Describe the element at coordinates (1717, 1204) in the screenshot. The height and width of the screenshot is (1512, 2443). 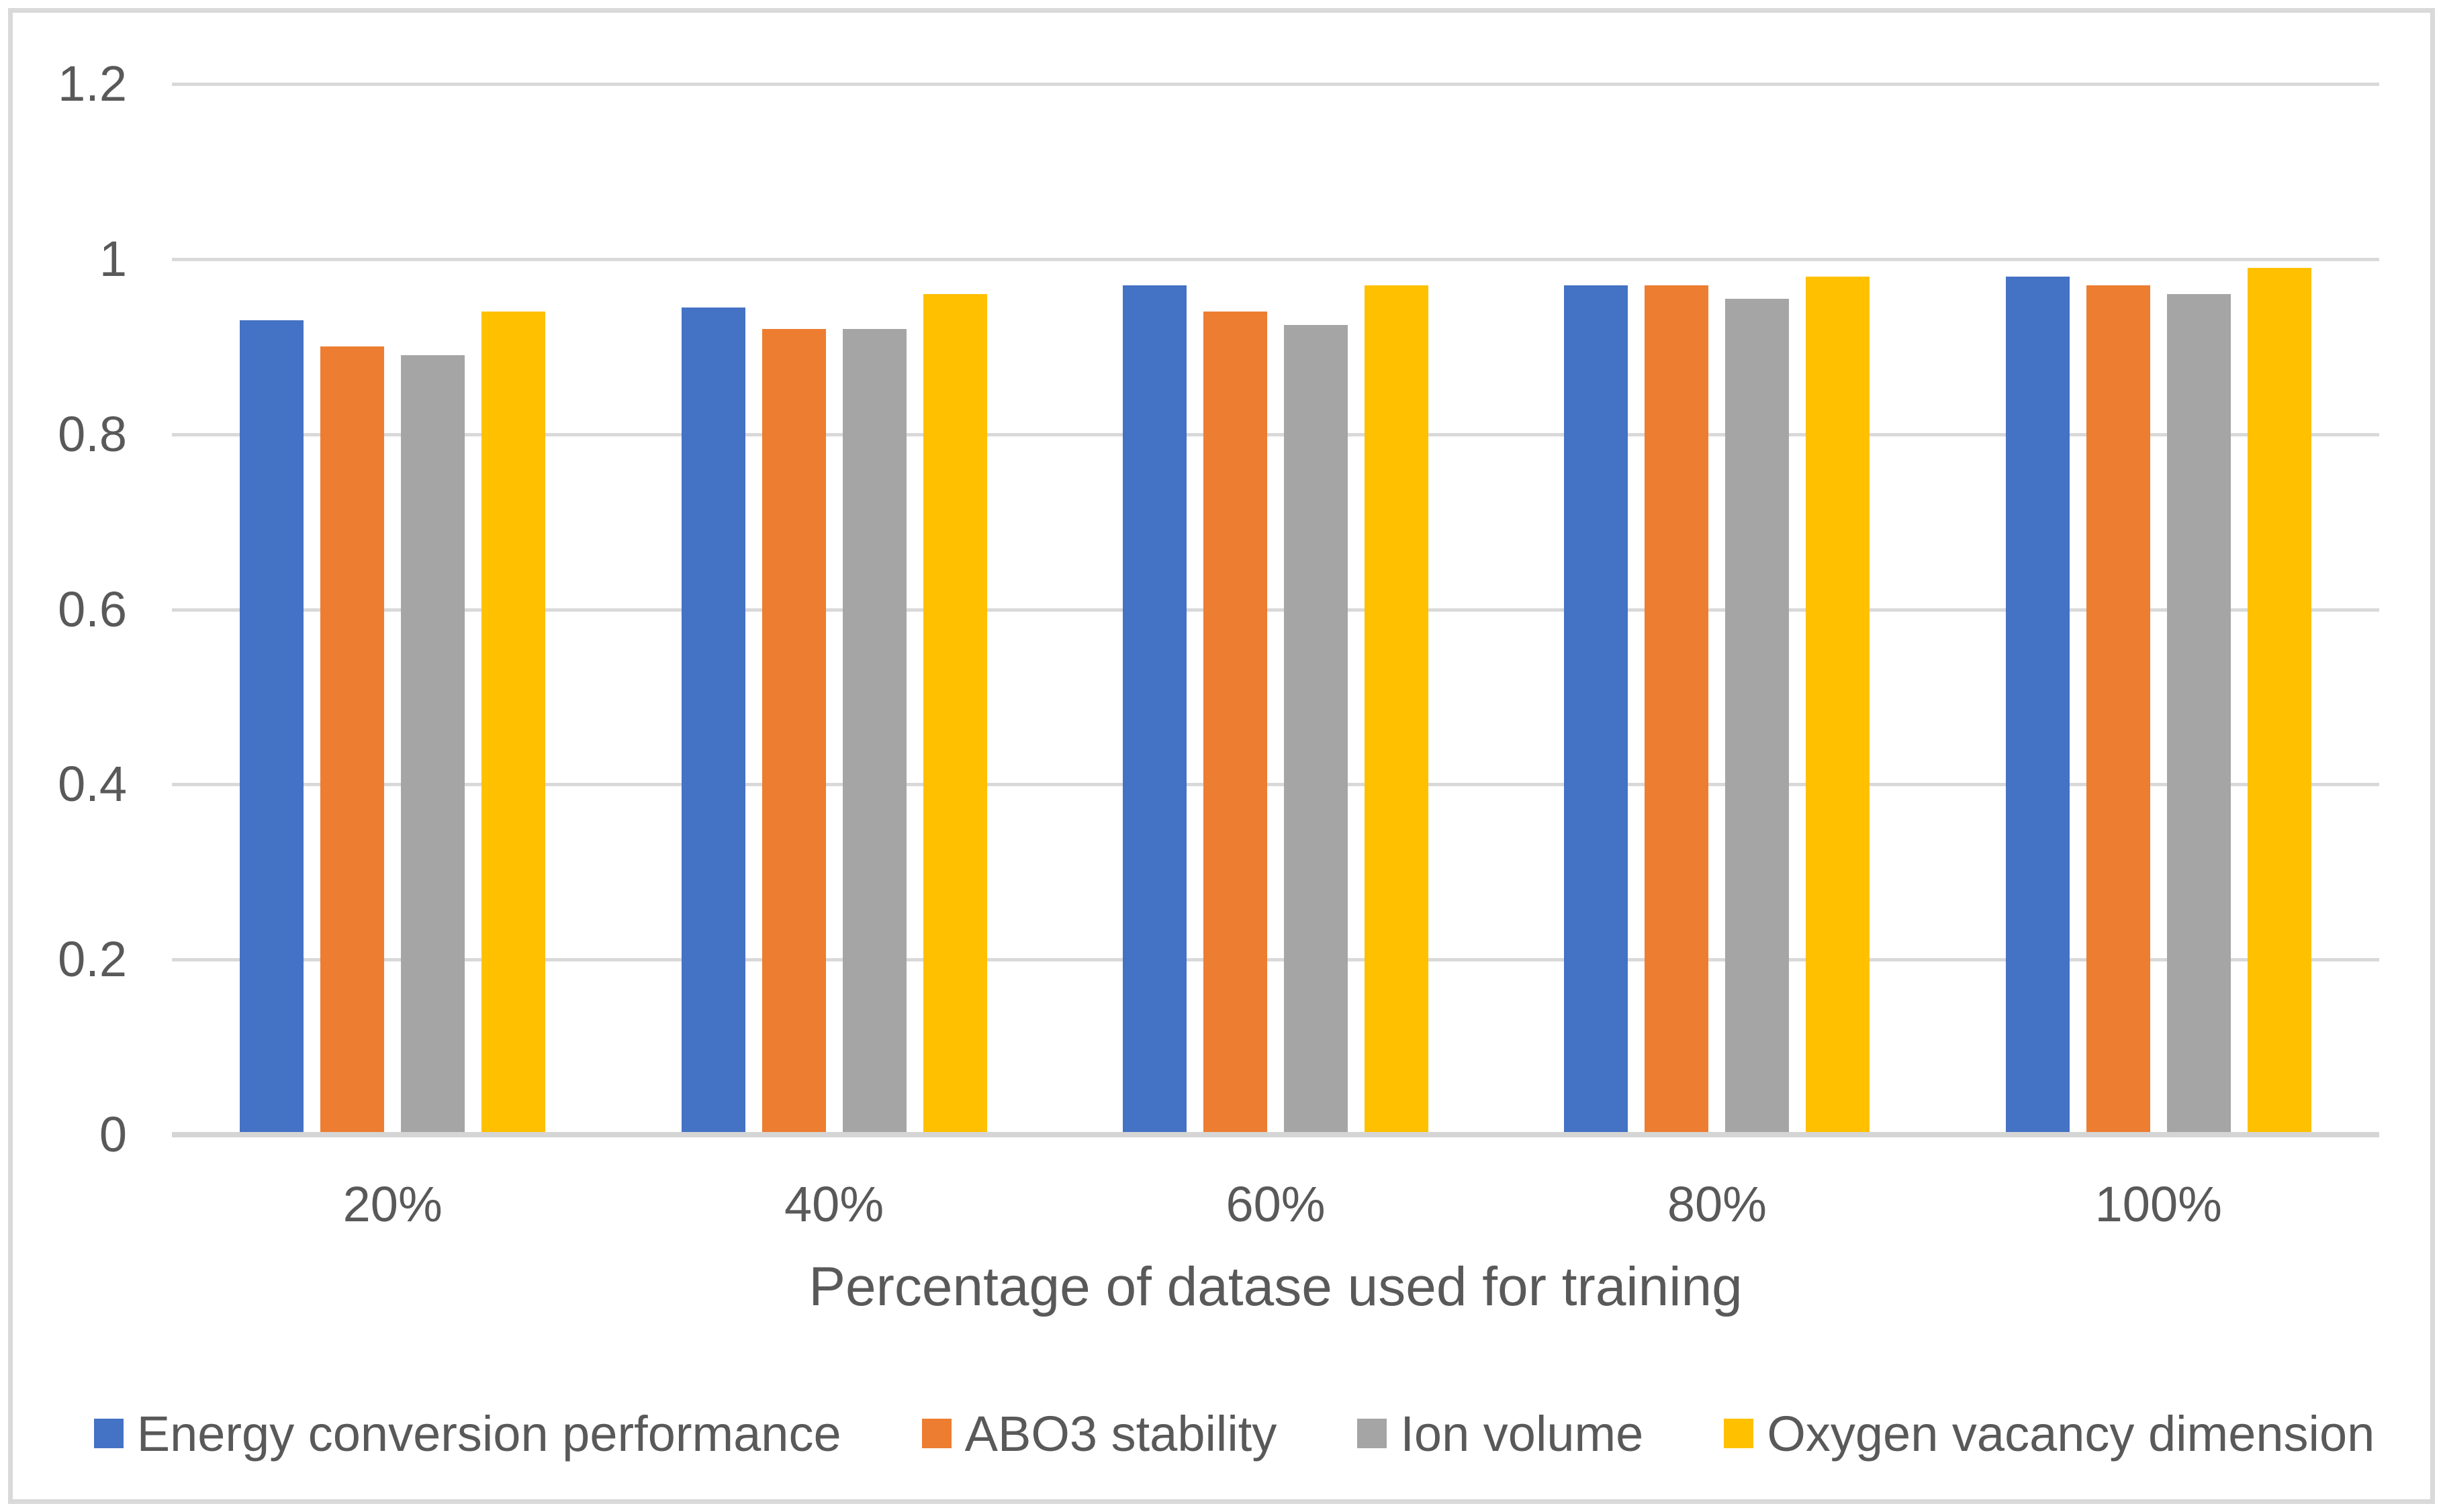
I see `x-tick-label-80: 80%` at that location.